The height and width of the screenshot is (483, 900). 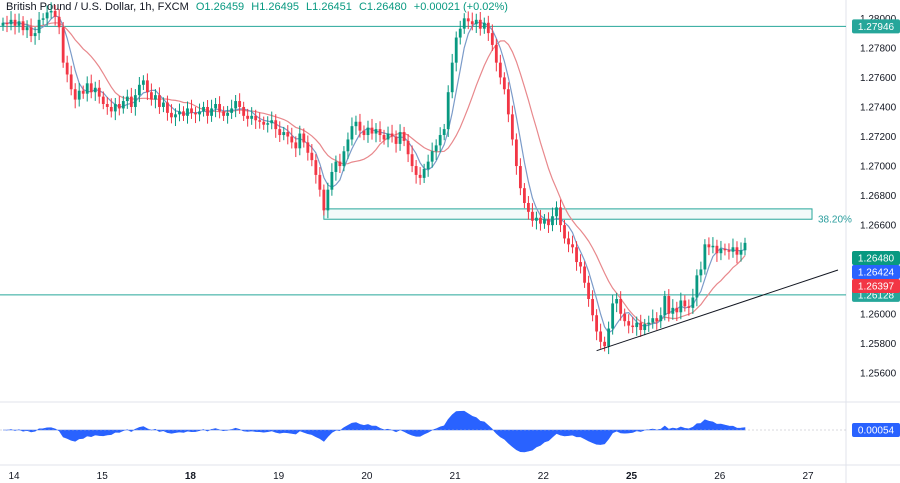 I want to click on fib-level-label: 38.20%, so click(x=835, y=220).